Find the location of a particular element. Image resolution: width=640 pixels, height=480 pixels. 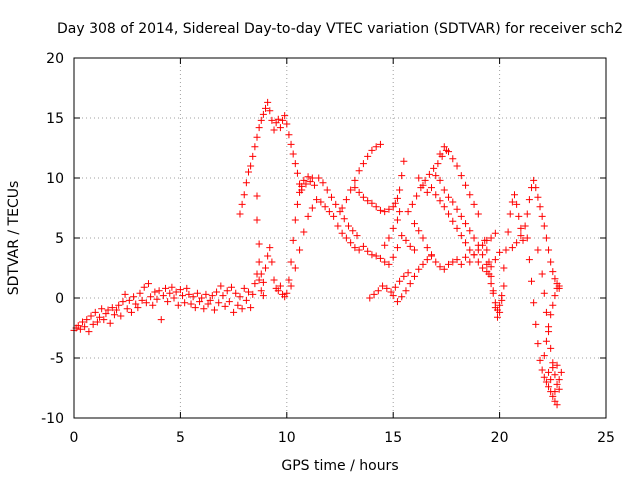

x-tick-label: 5 is located at coordinates (180, 438).